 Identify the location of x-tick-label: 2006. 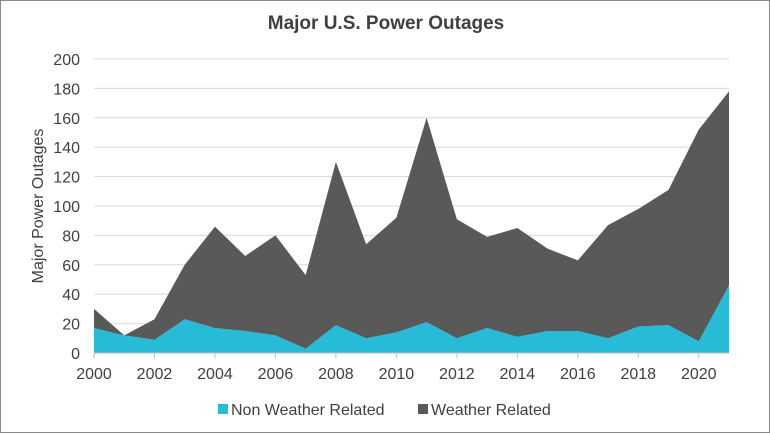
(276, 374).